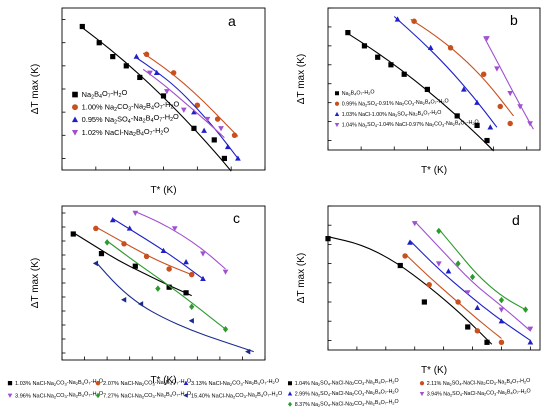  Describe the element at coordinates (235, 383) in the screenshot. I see `legend-entry: 3.13% NaCl-Na2CO3-Na2B4O7-H2O` at that location.